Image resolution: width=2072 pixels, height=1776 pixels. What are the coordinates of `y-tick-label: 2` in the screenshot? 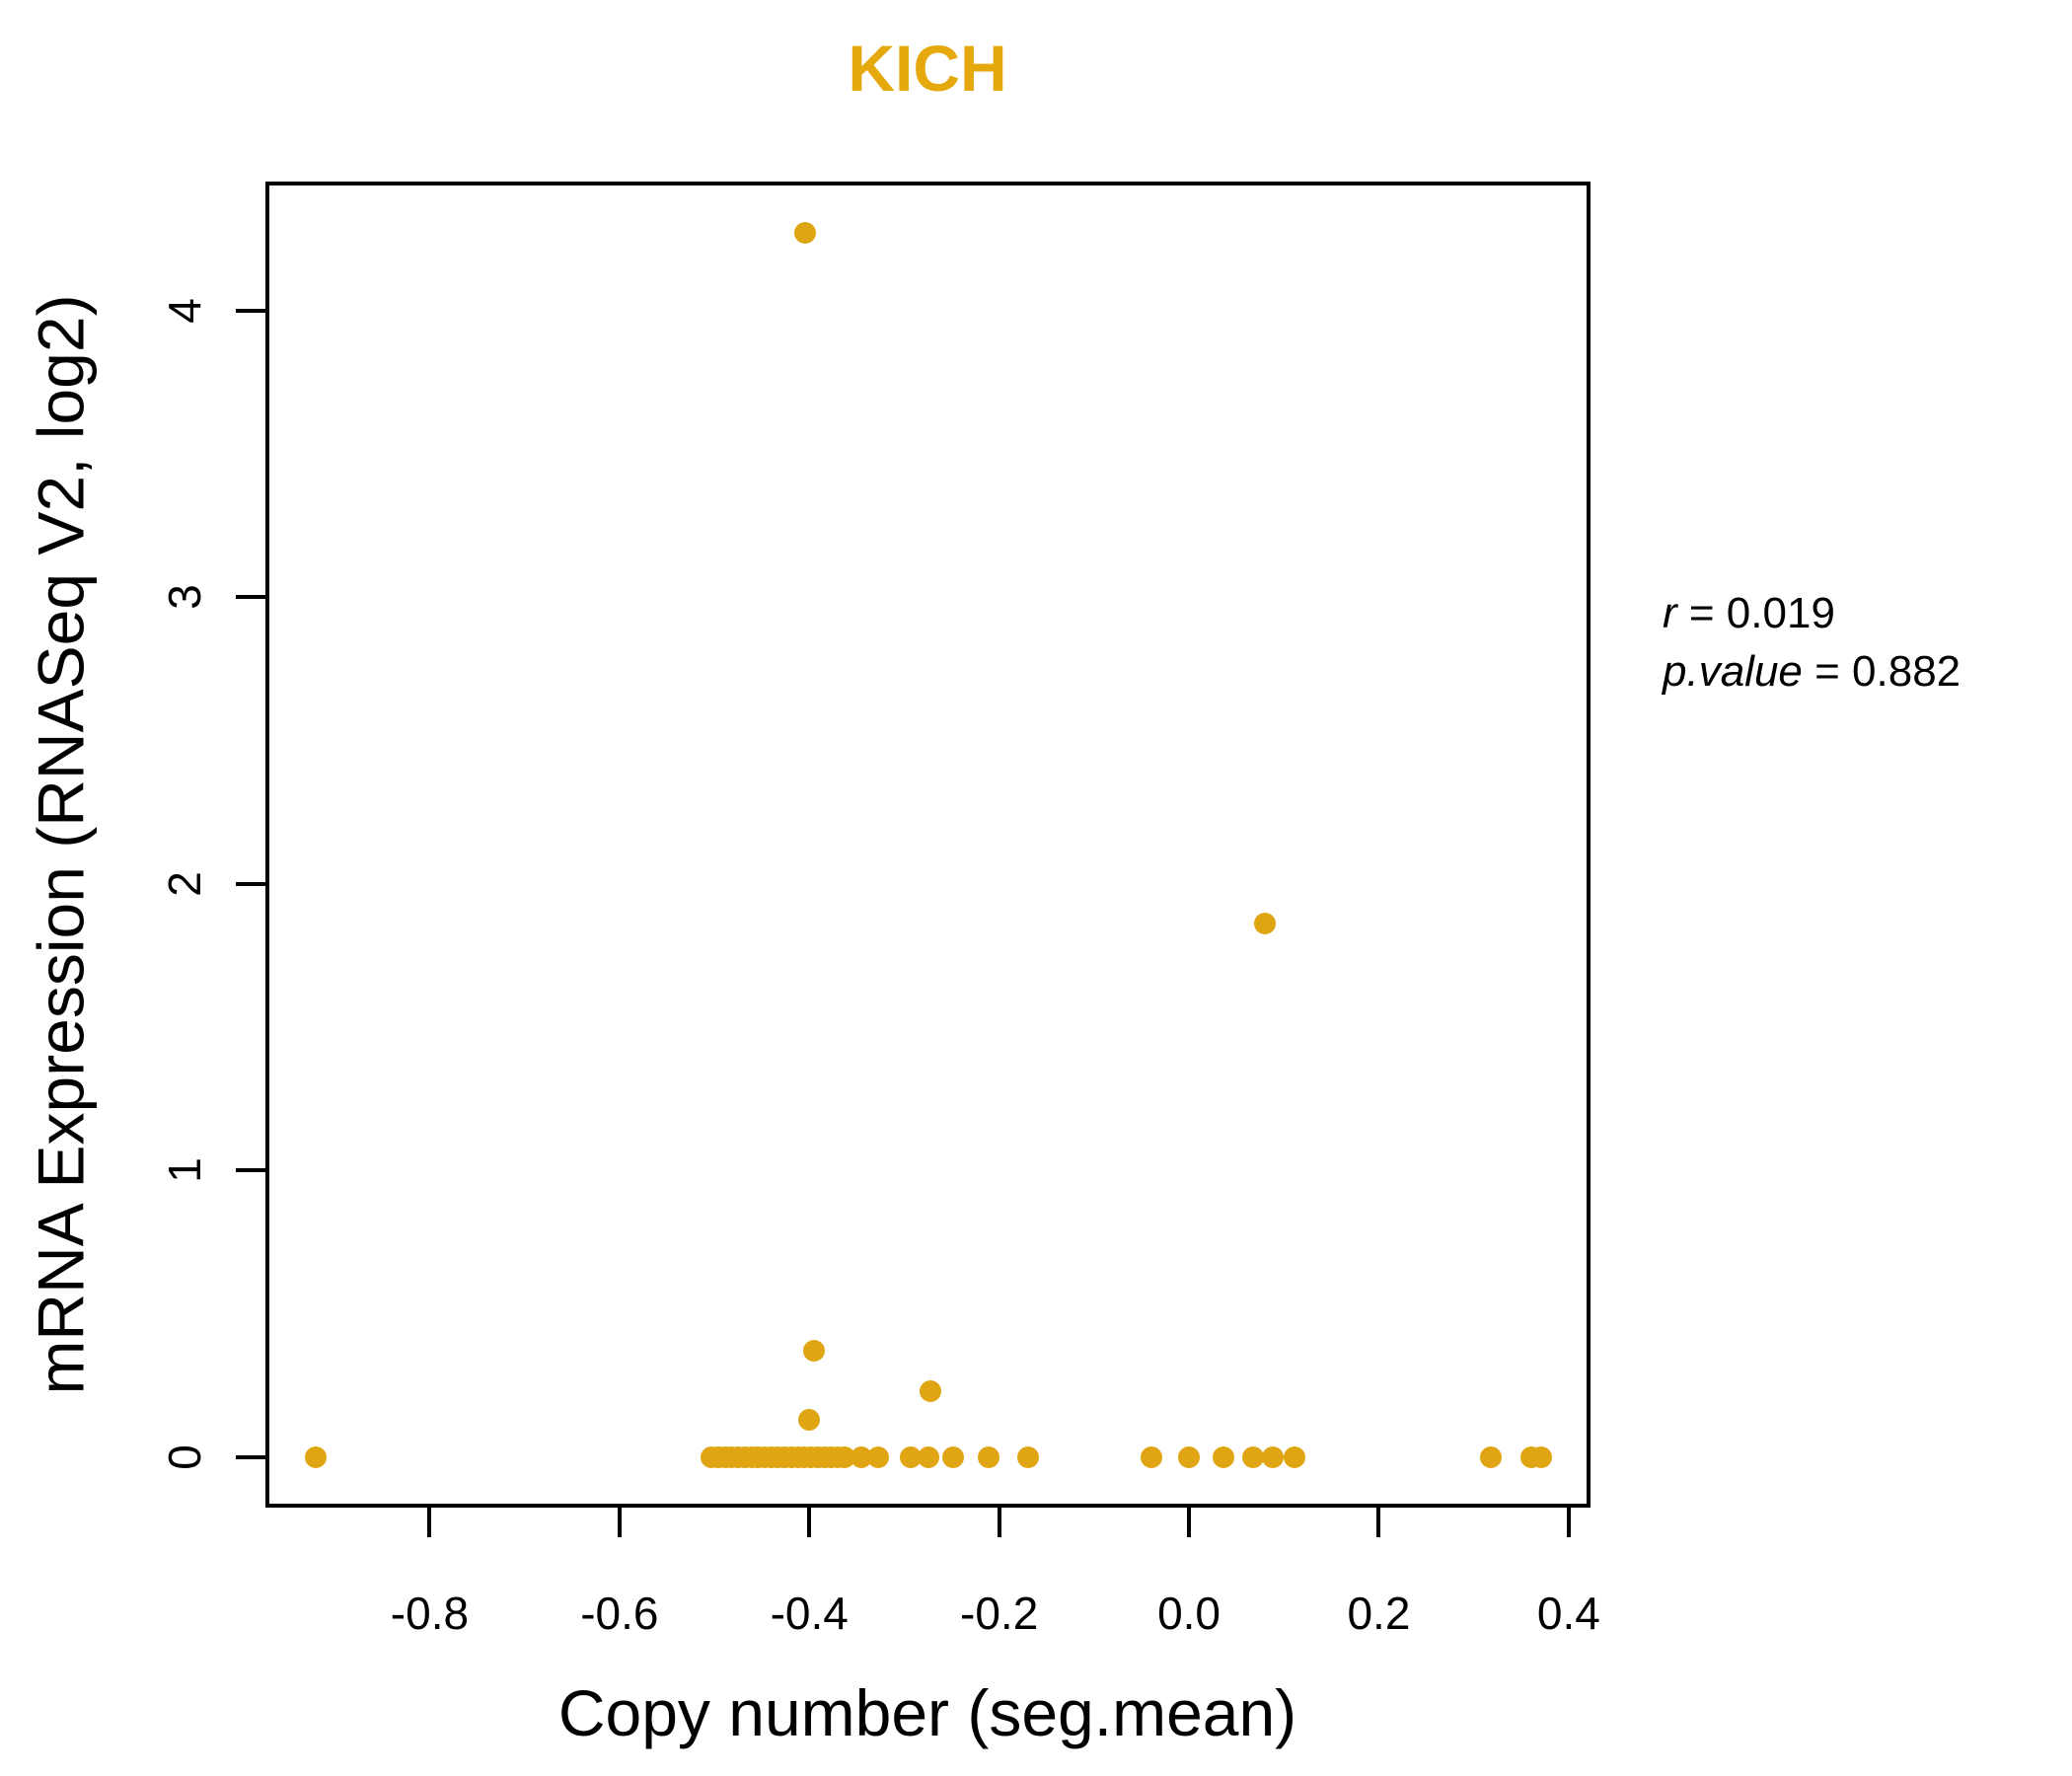 It's located at (185, 884).